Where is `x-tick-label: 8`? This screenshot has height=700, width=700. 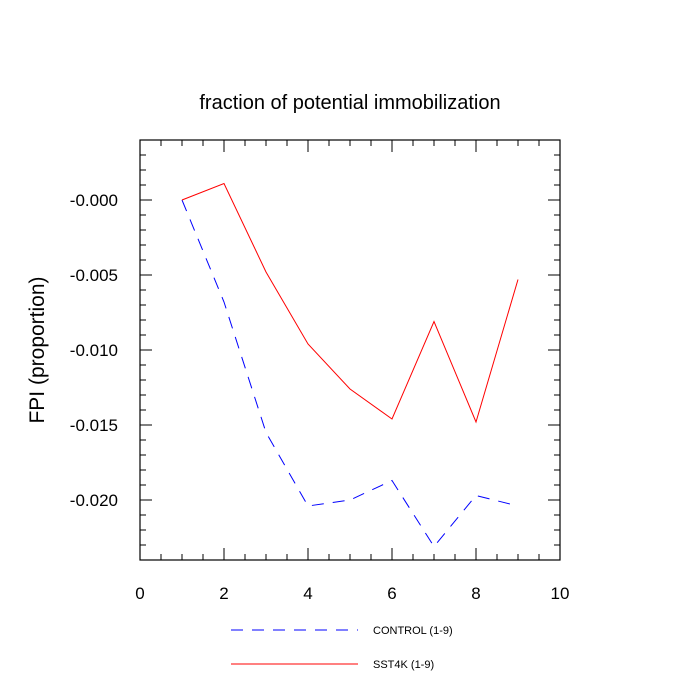
x-tick-label: 8 is located at coordinates (475, 593).